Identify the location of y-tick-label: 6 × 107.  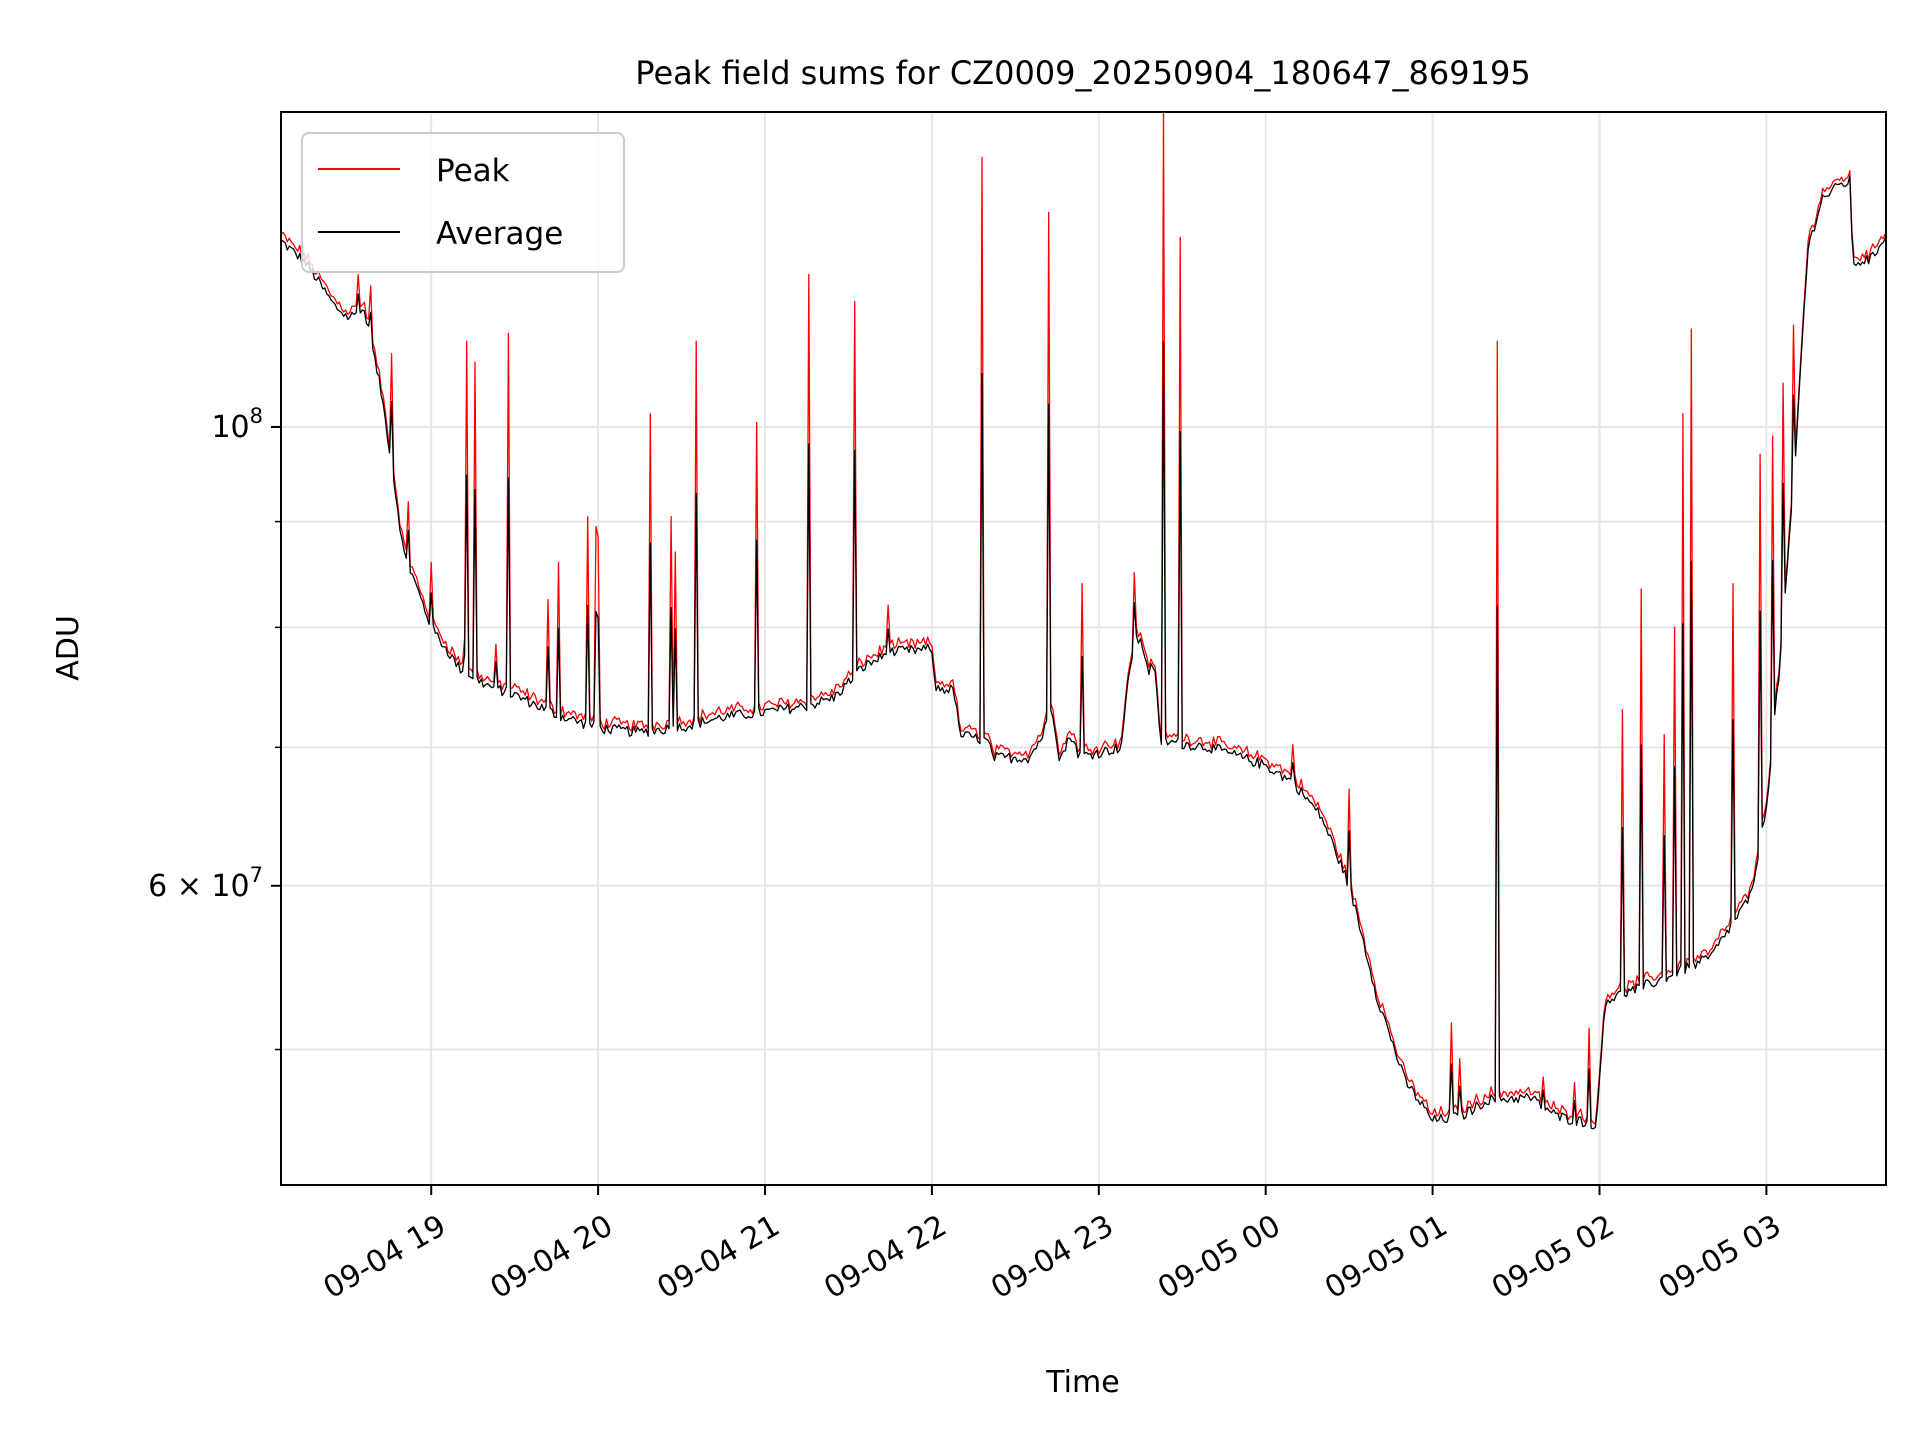
(205, 883).